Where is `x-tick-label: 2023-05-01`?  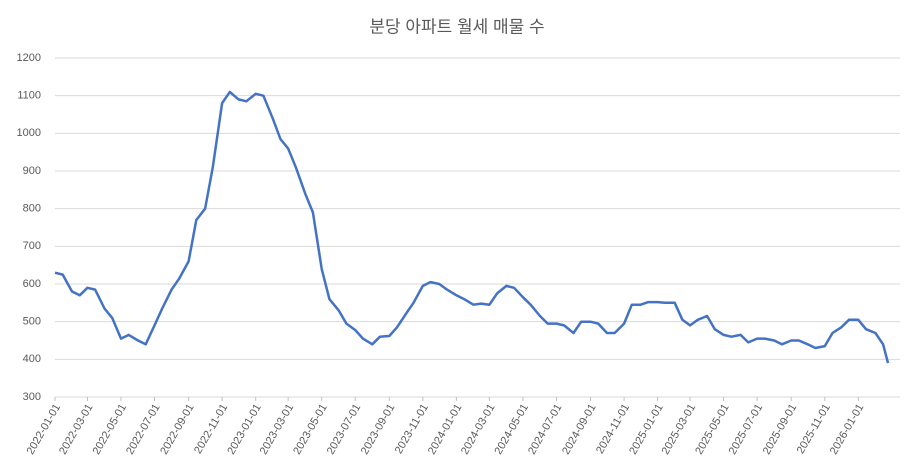 x-tick-label: 2023-05-01 is located at coordinates (310, 429).